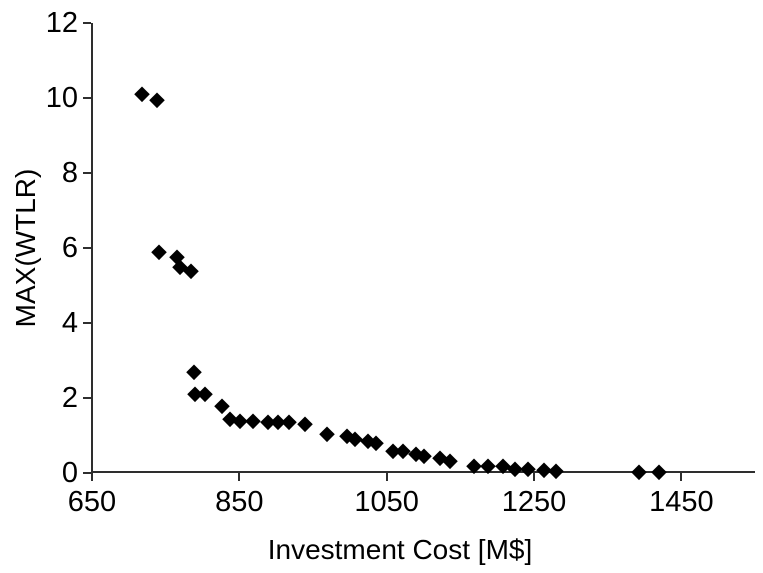 This screenshot has width=763, height=573. What do you see at coordinates (69, 473) in the screenshot?
I see `y-axis-tick-label: 0` at bounding box center [69, 473].